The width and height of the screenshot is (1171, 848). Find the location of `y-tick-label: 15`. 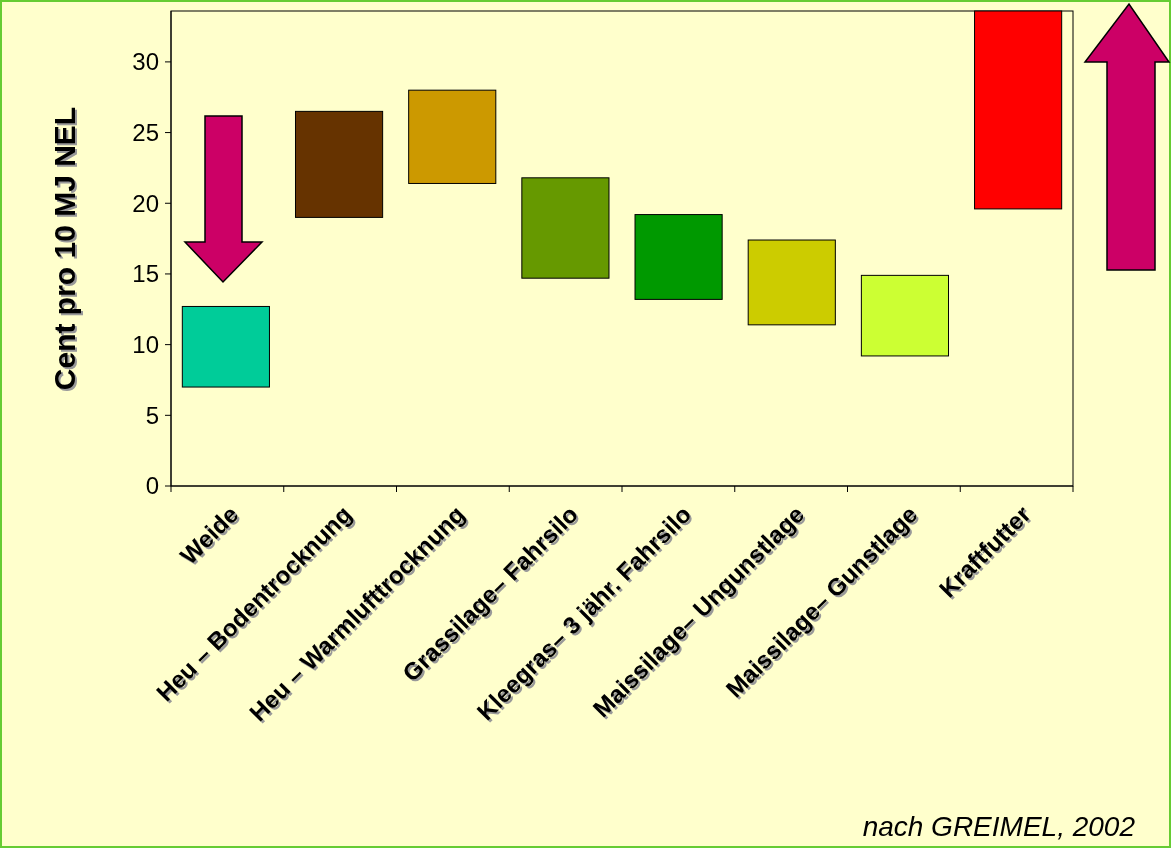

y-tick-label: 15 is located at coordinates (145, 274).